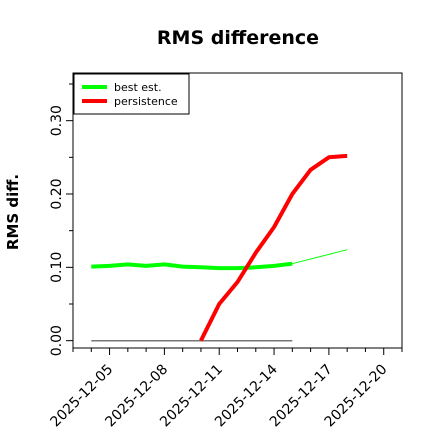  What do you see at coordinates (146, 101) in the screenshot?
I see `legend-label: persistence` at bounding box center [146, 101].